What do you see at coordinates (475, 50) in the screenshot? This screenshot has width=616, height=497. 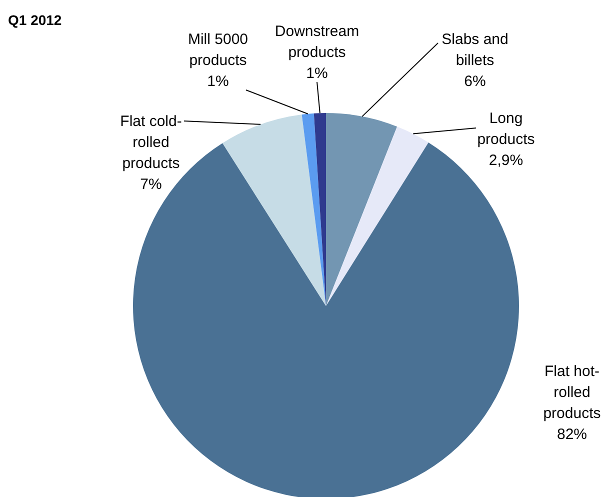 I see `slice-label: Slabs and billets` at bounding box center [475, 50].